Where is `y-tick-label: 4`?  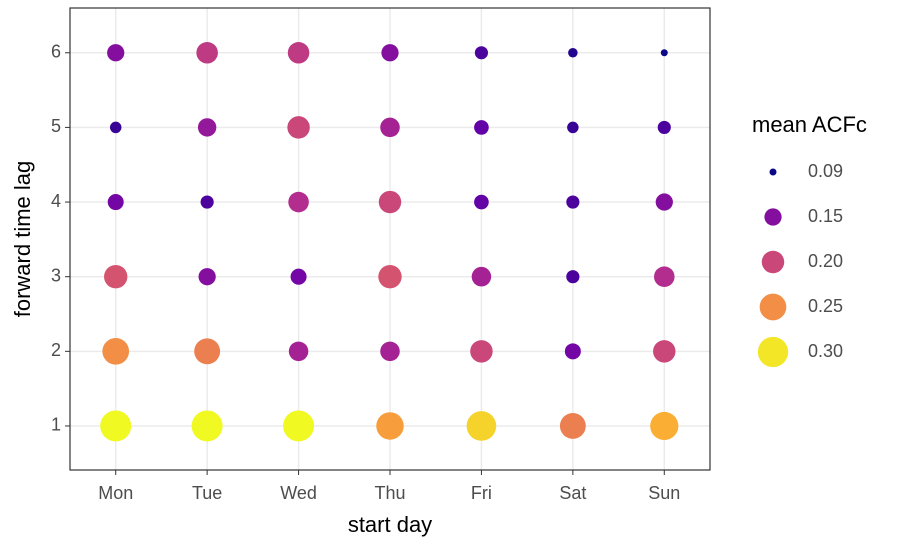
y-tick-label: 4 is located at coordinates (56, 201).